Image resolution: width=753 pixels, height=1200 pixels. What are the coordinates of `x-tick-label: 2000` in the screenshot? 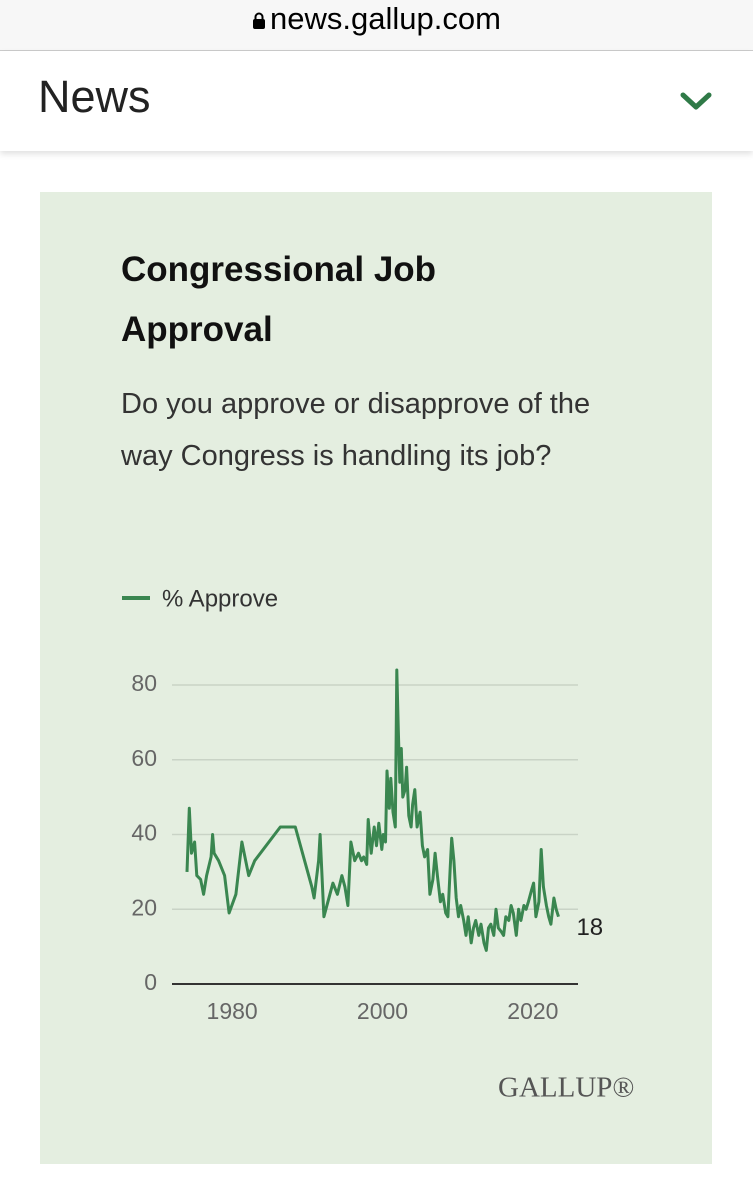 It's located at (382, 1011).